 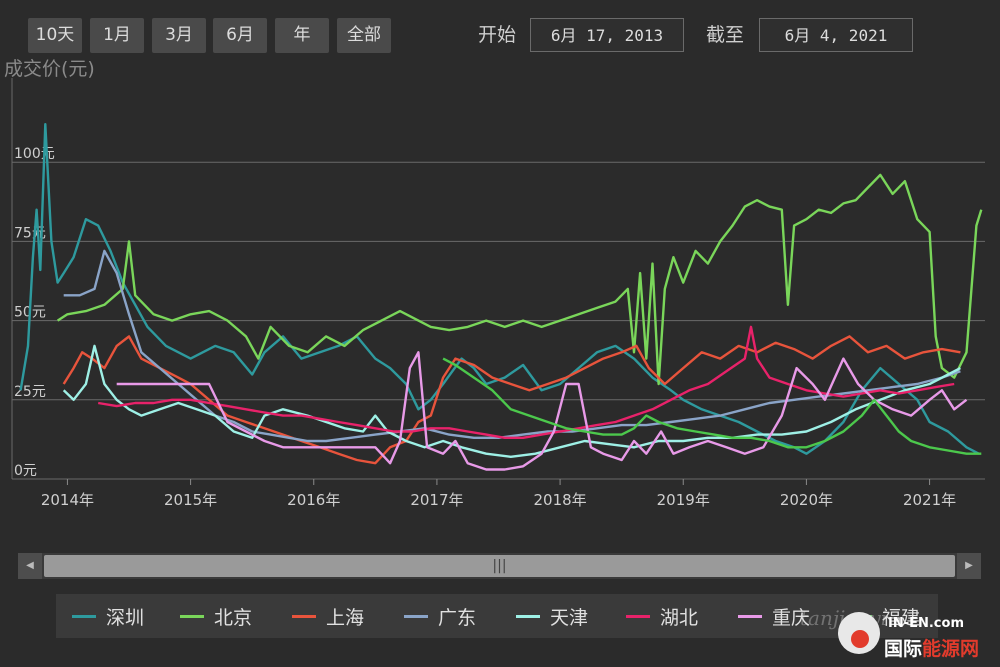 What do you see at coordinates (34, 154) in the screenshot?
I see `y-tick-label: 100元` at bounding box center [34, 154].